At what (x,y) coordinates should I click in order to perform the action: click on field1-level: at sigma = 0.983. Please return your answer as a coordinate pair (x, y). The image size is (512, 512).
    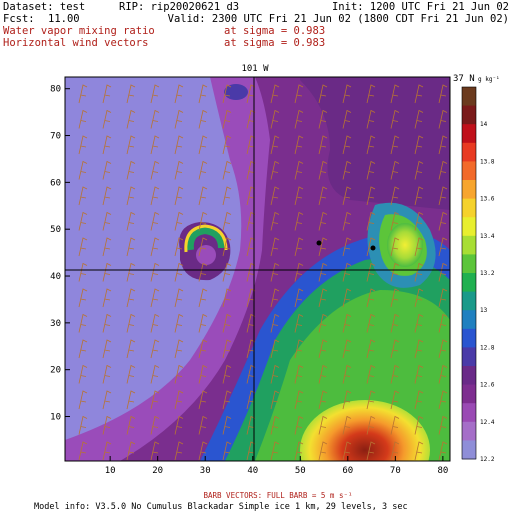
    Looking at the image, I should click on (275, 31).